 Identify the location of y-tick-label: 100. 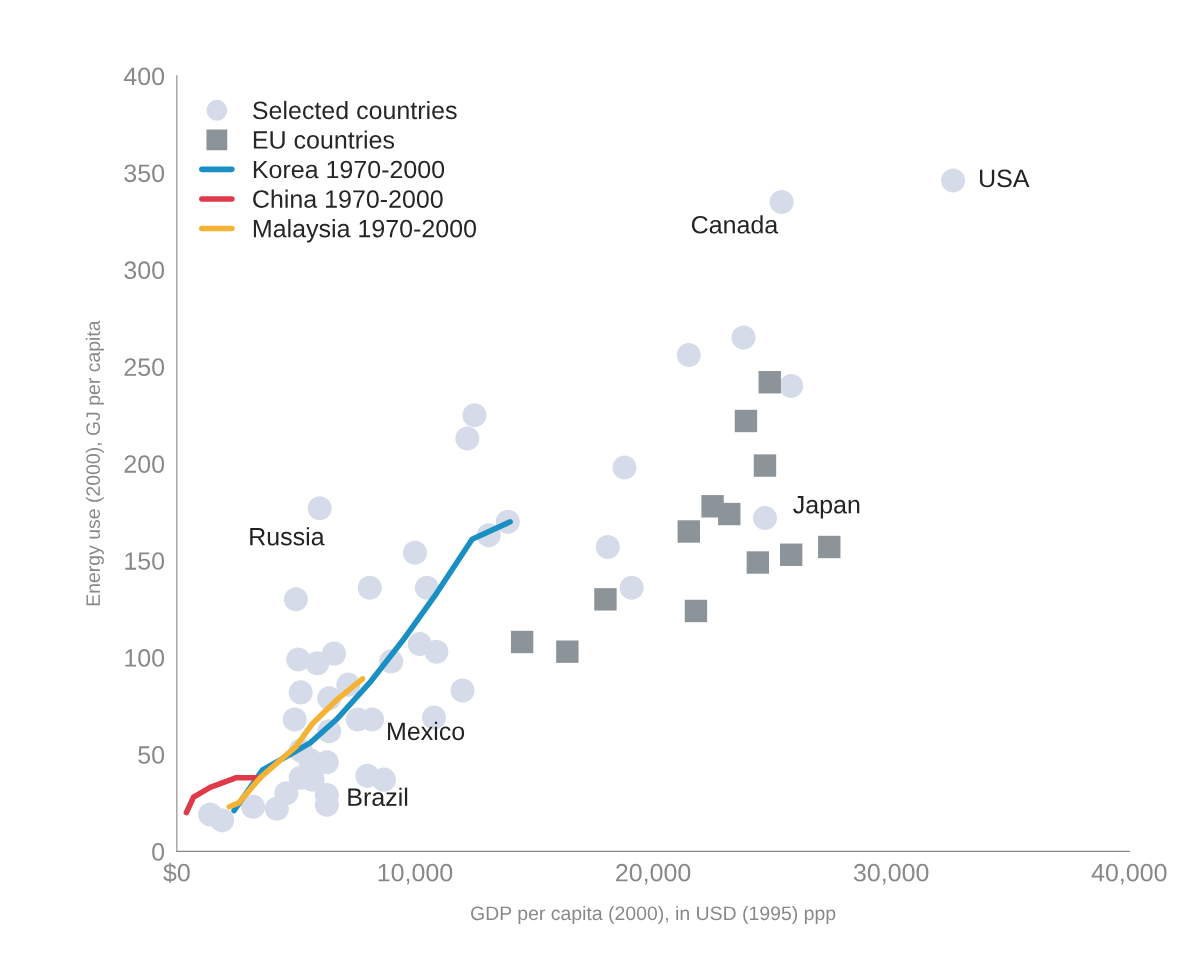
(145, 658).